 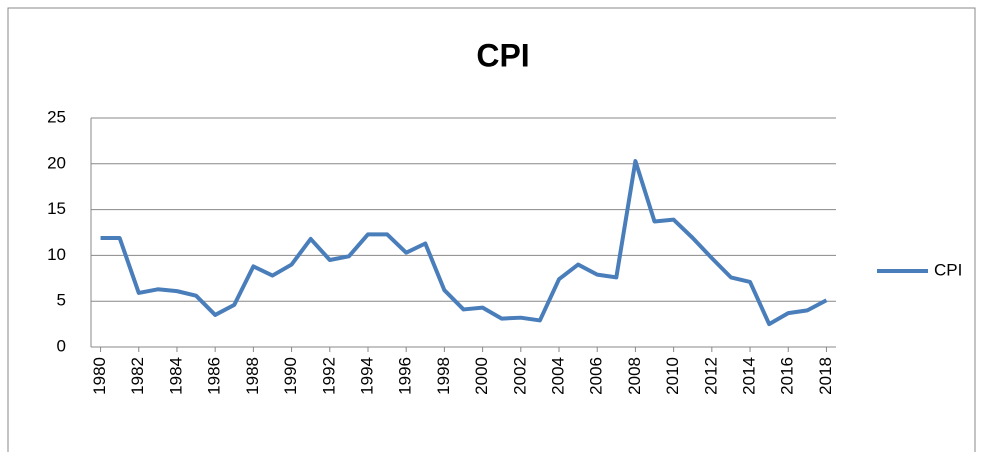 What do you see at coordinates (214, 376) in the screenshot?
I see `x-tick-label: 1986` at bounding box center [214, 376].